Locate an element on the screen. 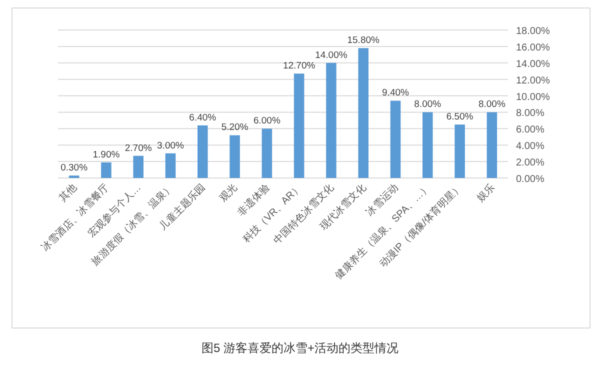  data-label: 6.50% is located at coordinates (460, 117).